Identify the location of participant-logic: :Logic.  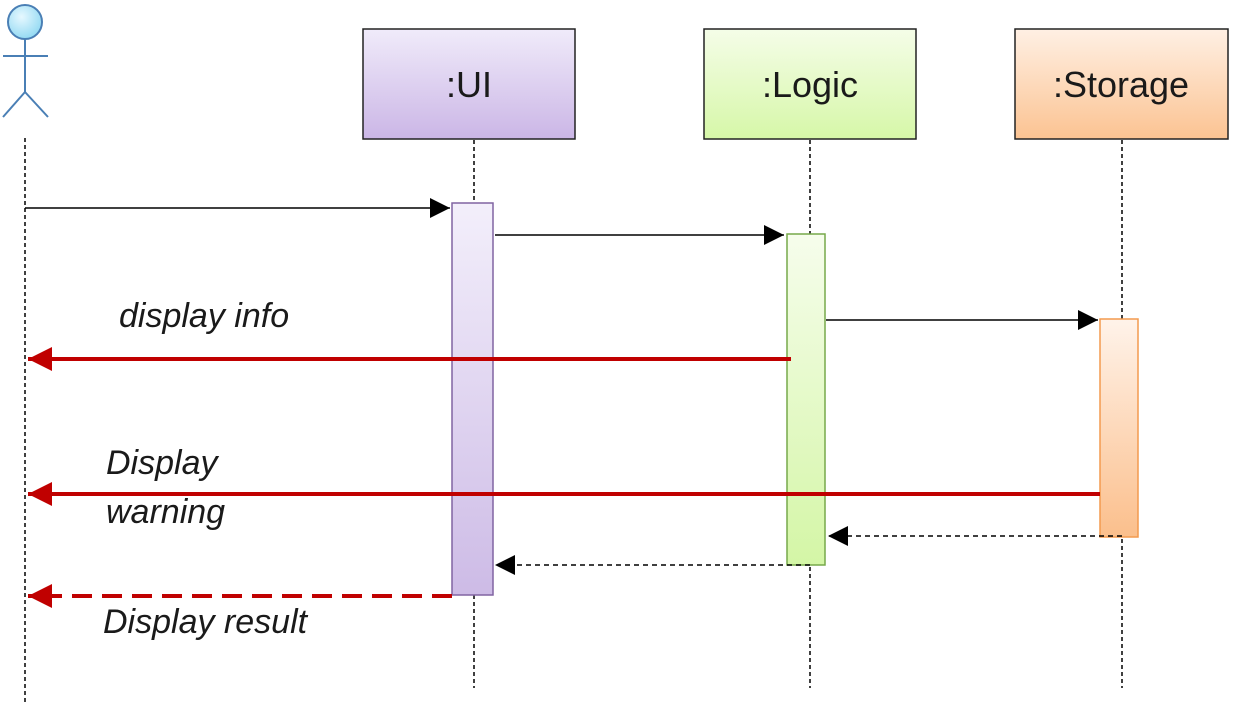
(810, 84).